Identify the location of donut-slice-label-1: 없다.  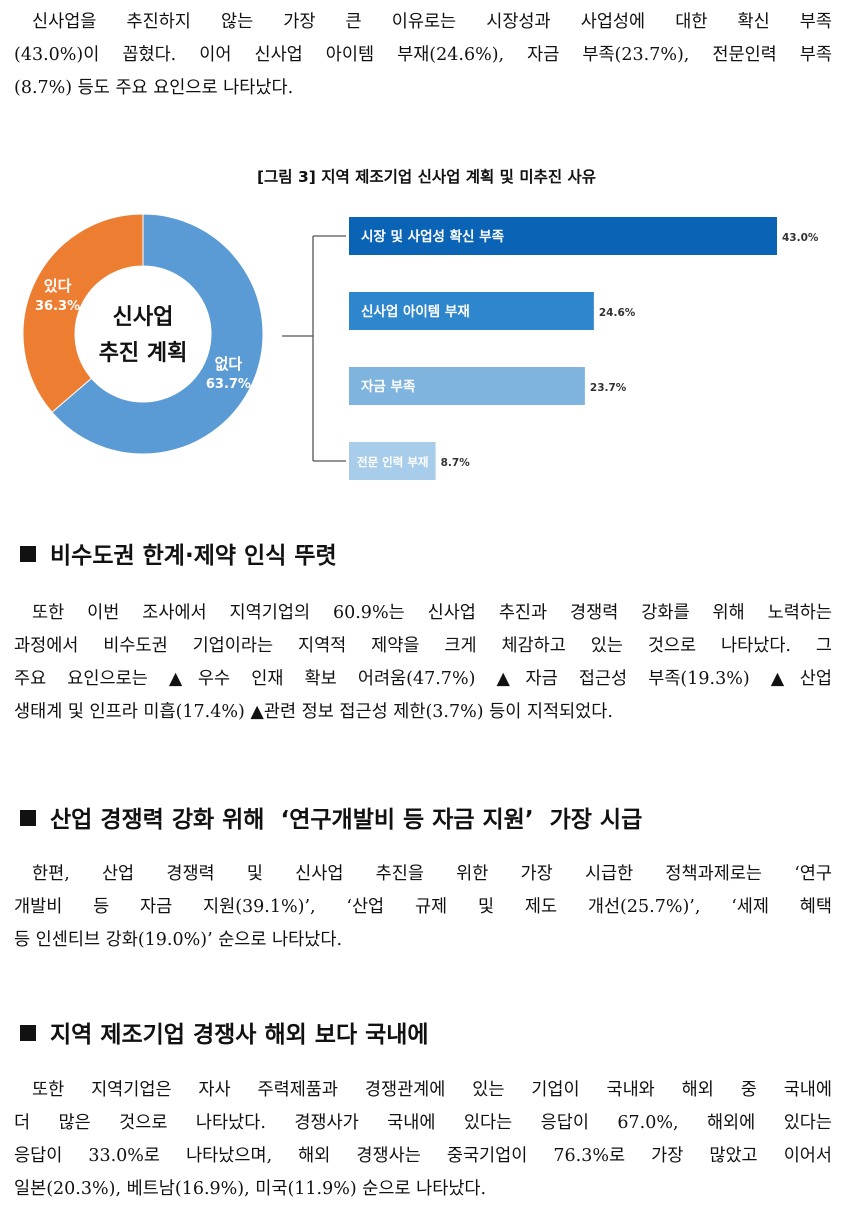
(229, 364).